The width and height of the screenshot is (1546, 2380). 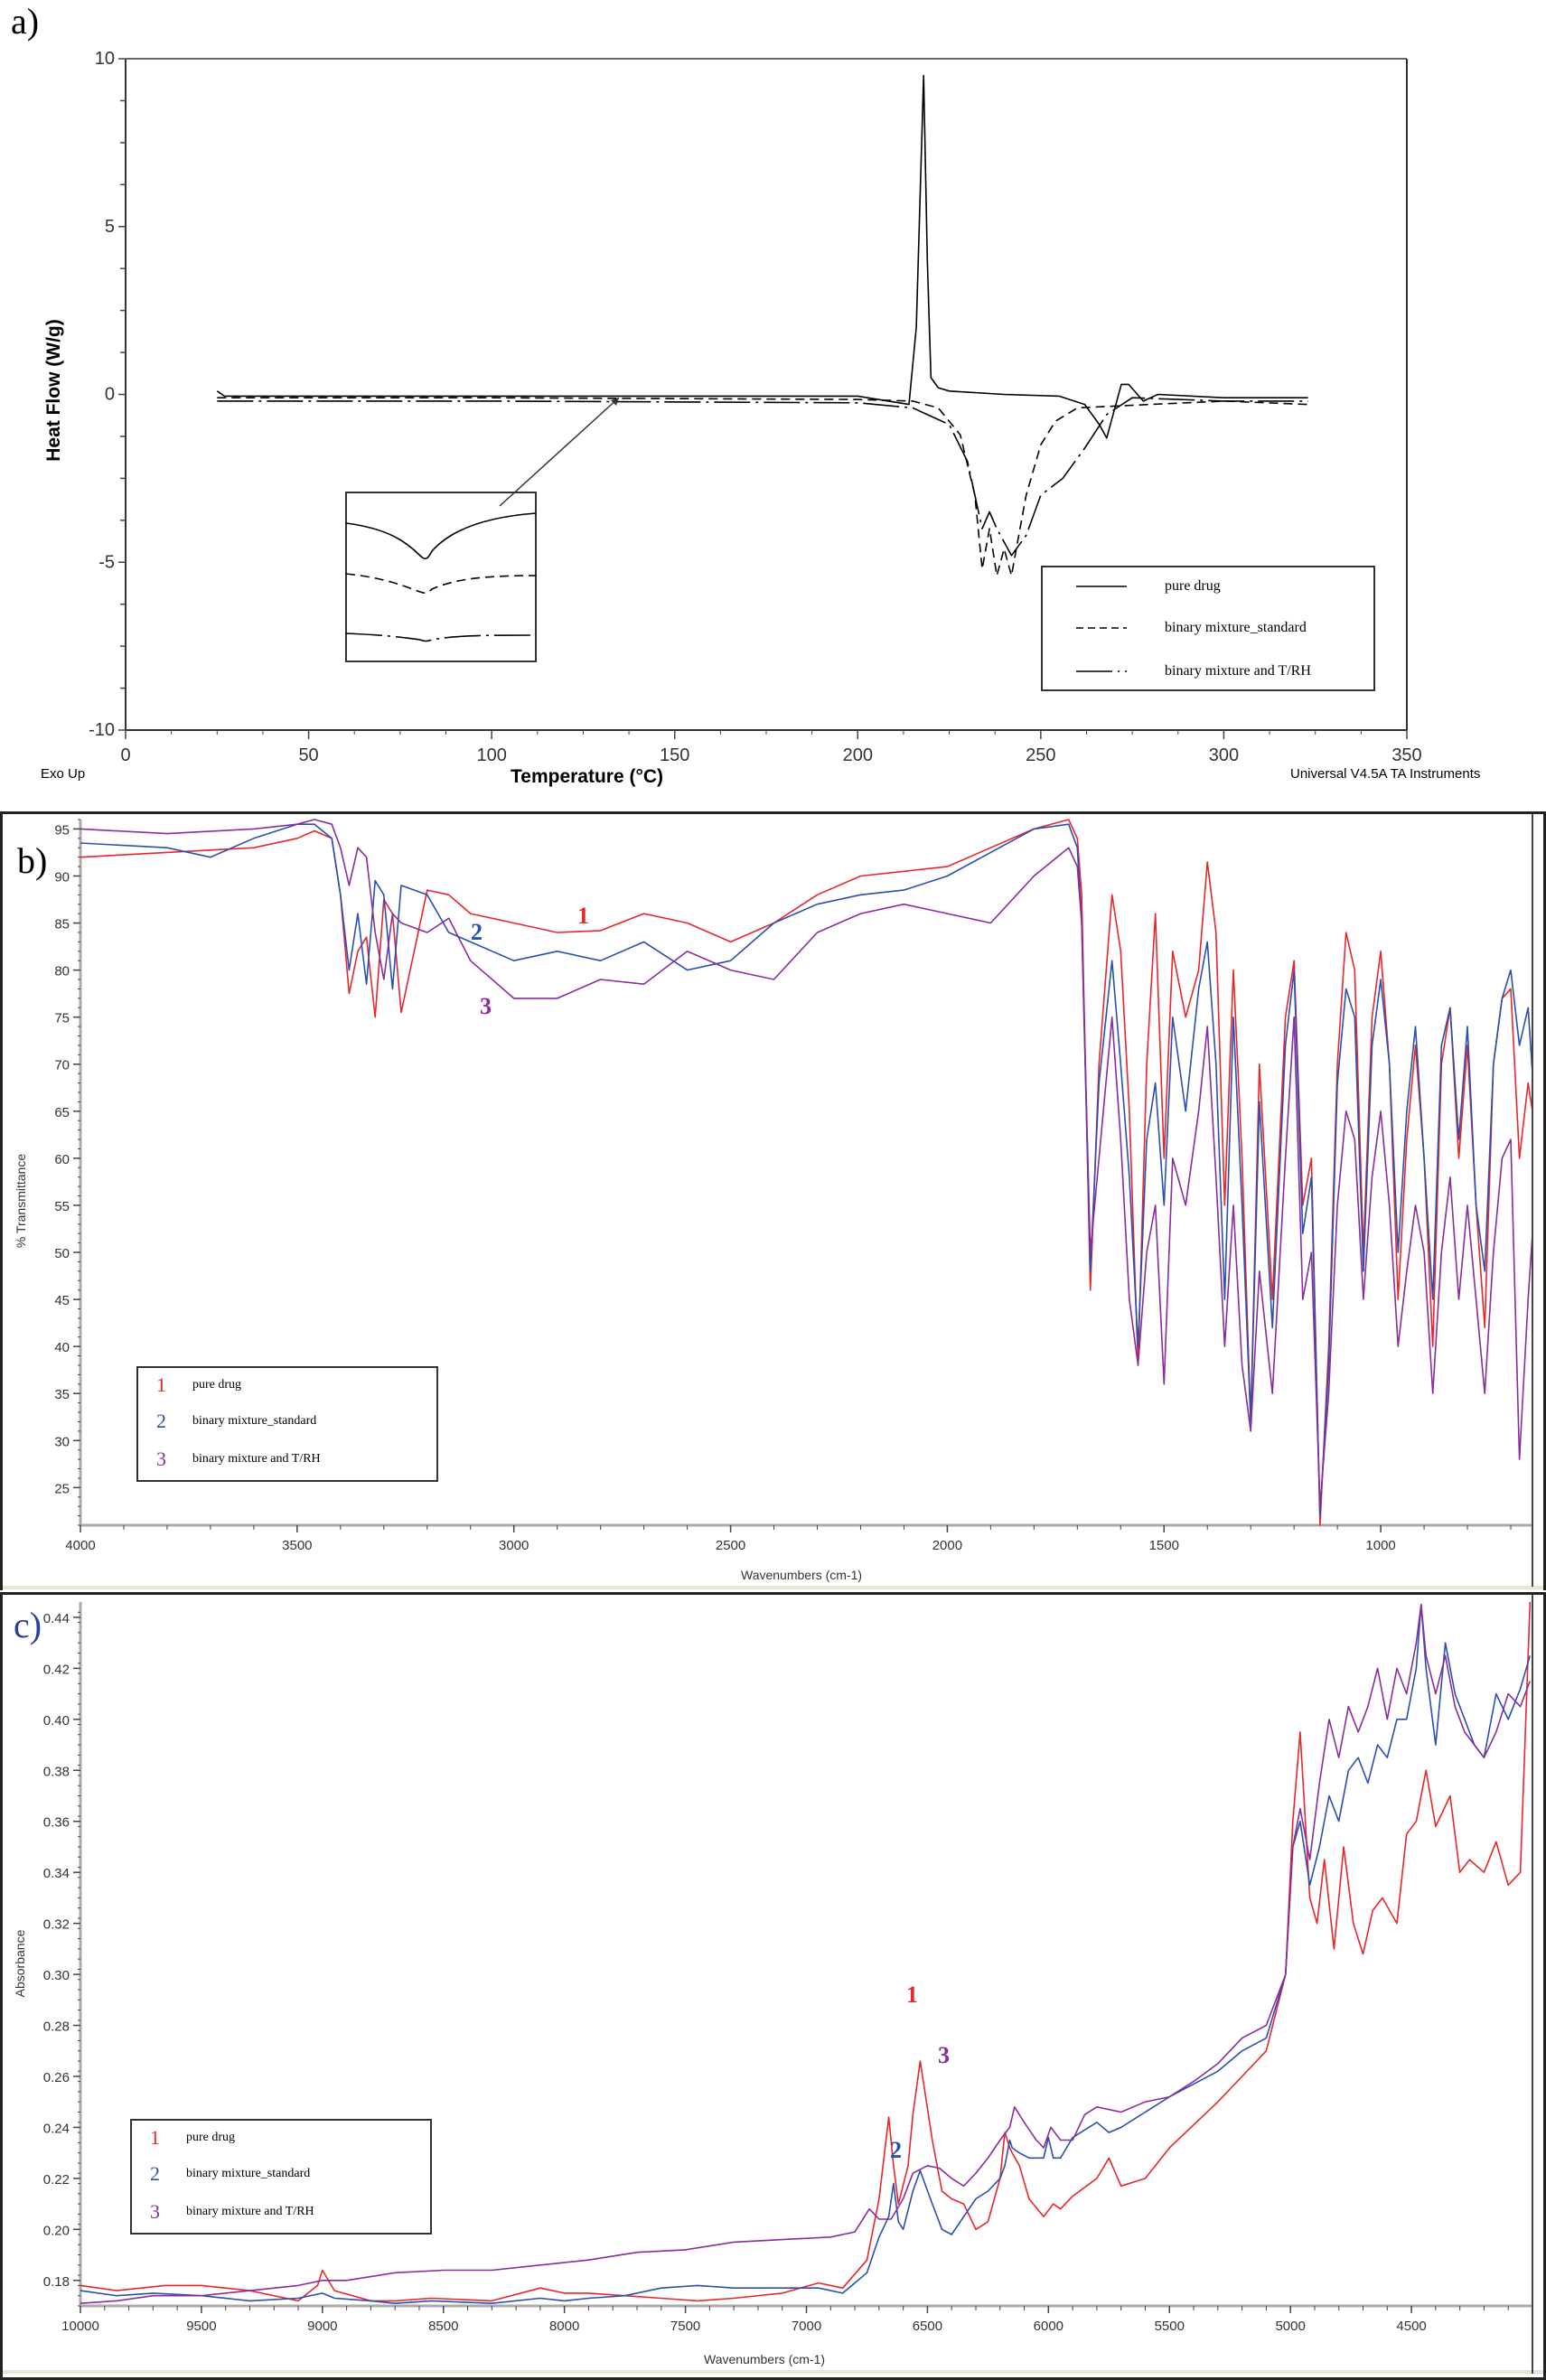 What do you see at coordinates (1148, 586) in the screenshot?
I see `legend-item: pure drug` at bounding box center [1148, 586].